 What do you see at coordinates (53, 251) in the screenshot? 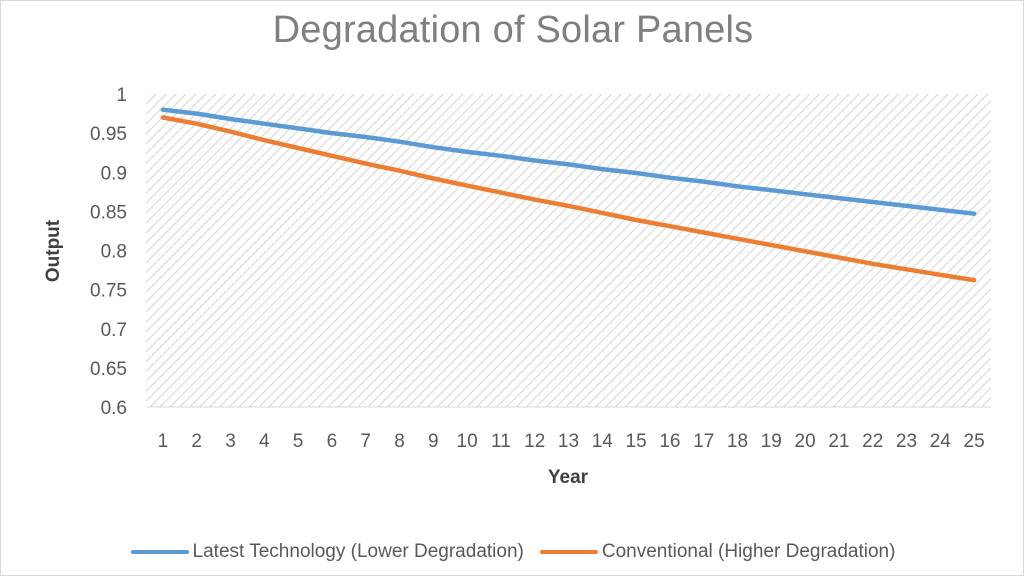
I see `y-axis-title: Output` at bounding box center [53, 251].